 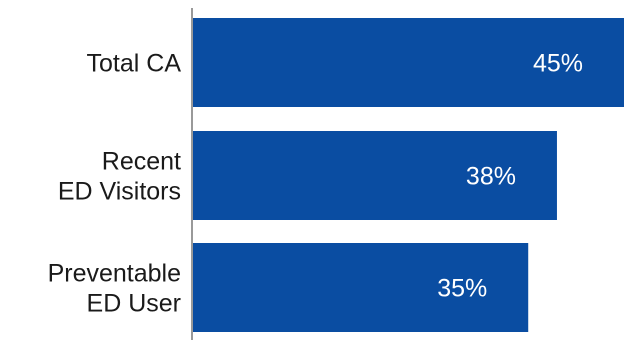 I want to click on value-label-1: 38%, so click(x=491, y=177).